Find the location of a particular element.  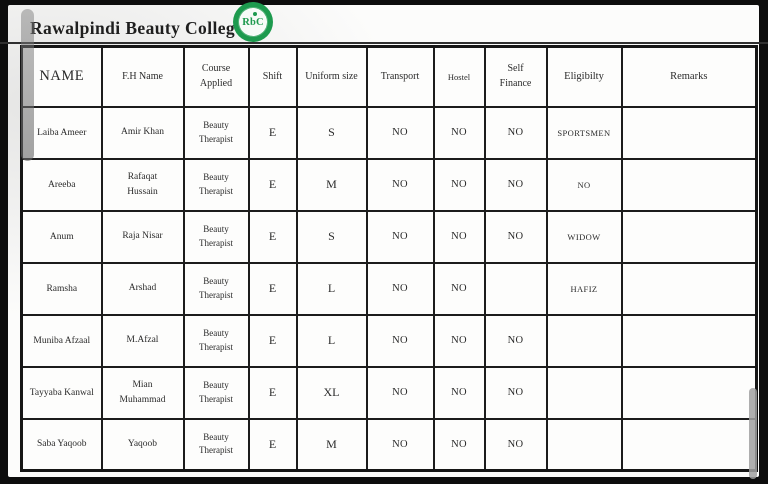

document-header: Rawalpindi Beauty College is located at coordinates (136, 29).